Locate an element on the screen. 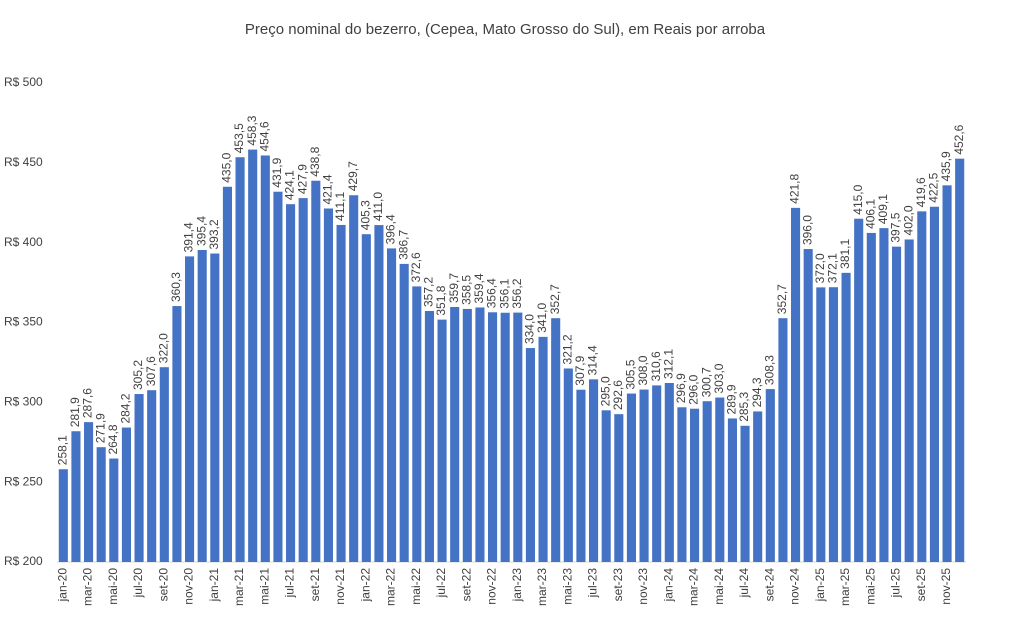 Image resolution: width=1011 pixels, height=629 pixels. x-tick-label: mai-25 is located at coordinates (870, 586).